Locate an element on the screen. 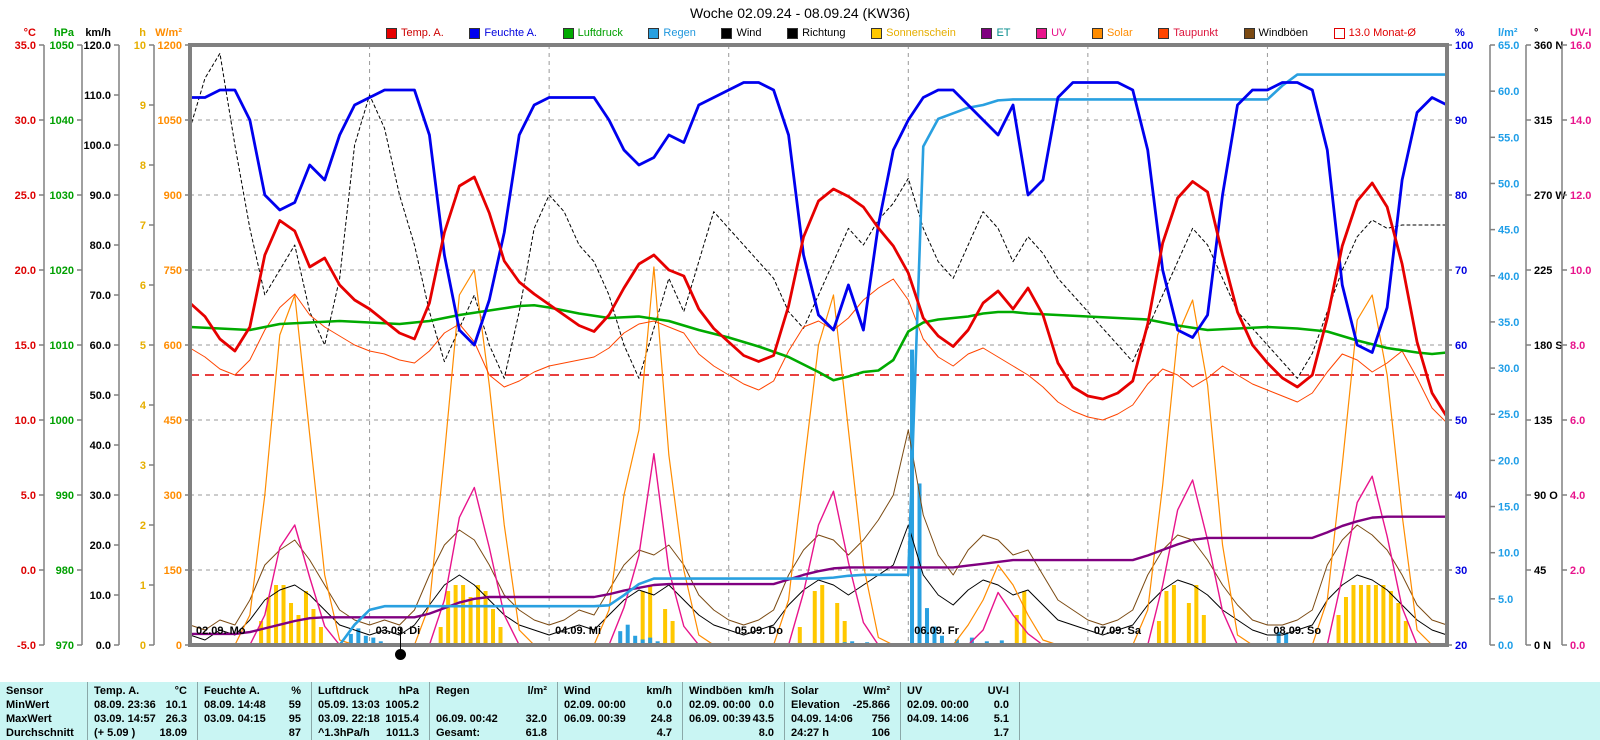  stats-header: Temp. A. °C is located at coordinates (142, 691).